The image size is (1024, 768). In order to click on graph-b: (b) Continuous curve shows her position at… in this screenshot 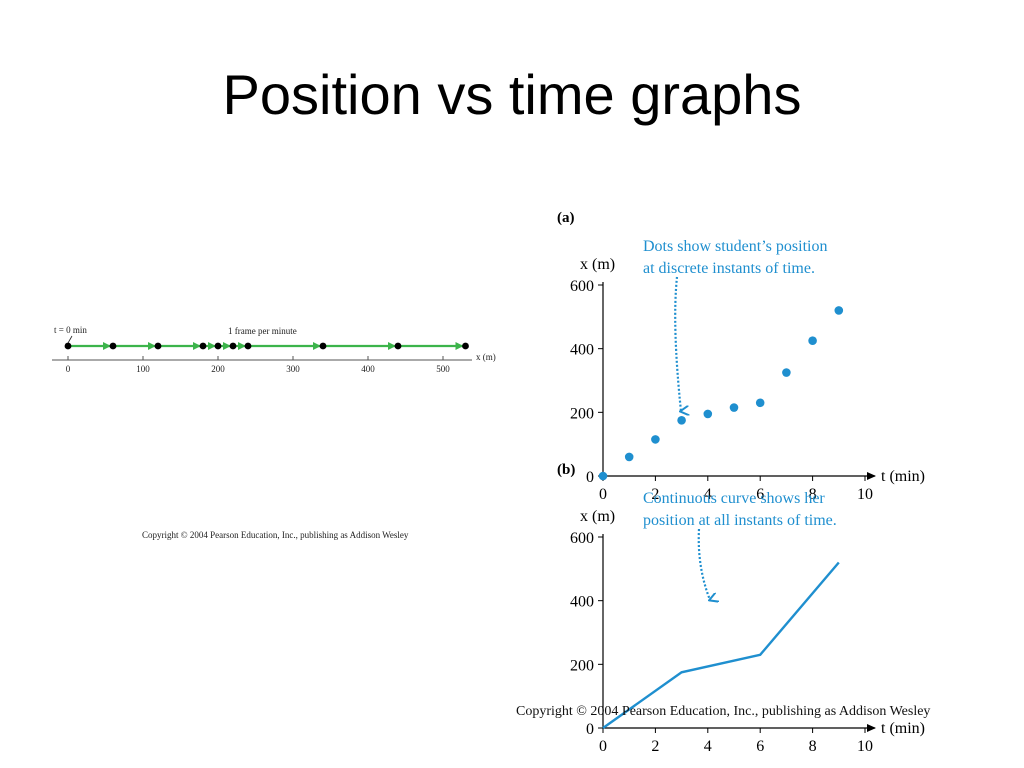, I will do `click(741, 608)`.